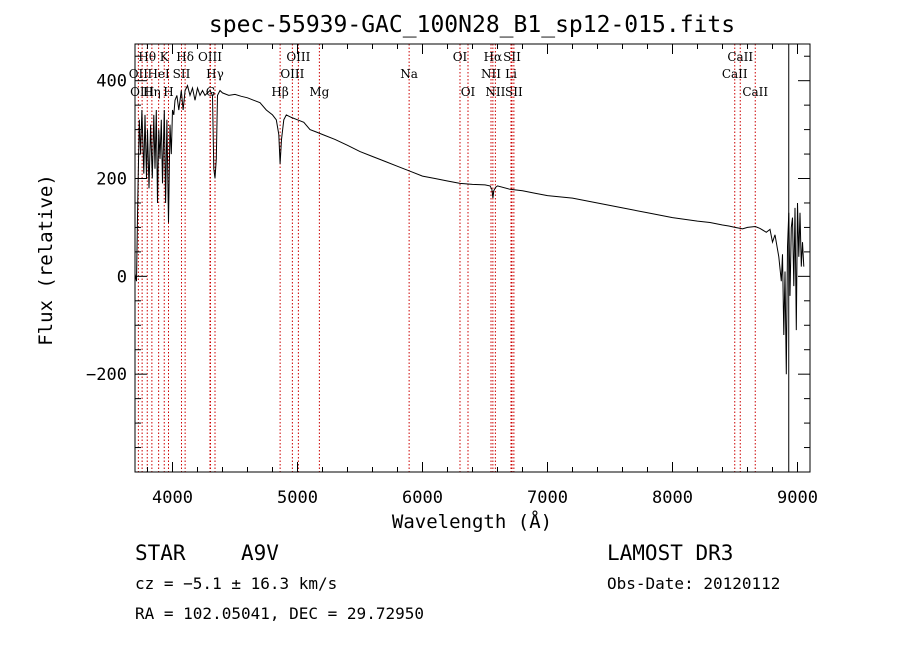  I want to click on line-marker-label-17: OI, so click(460, 57).